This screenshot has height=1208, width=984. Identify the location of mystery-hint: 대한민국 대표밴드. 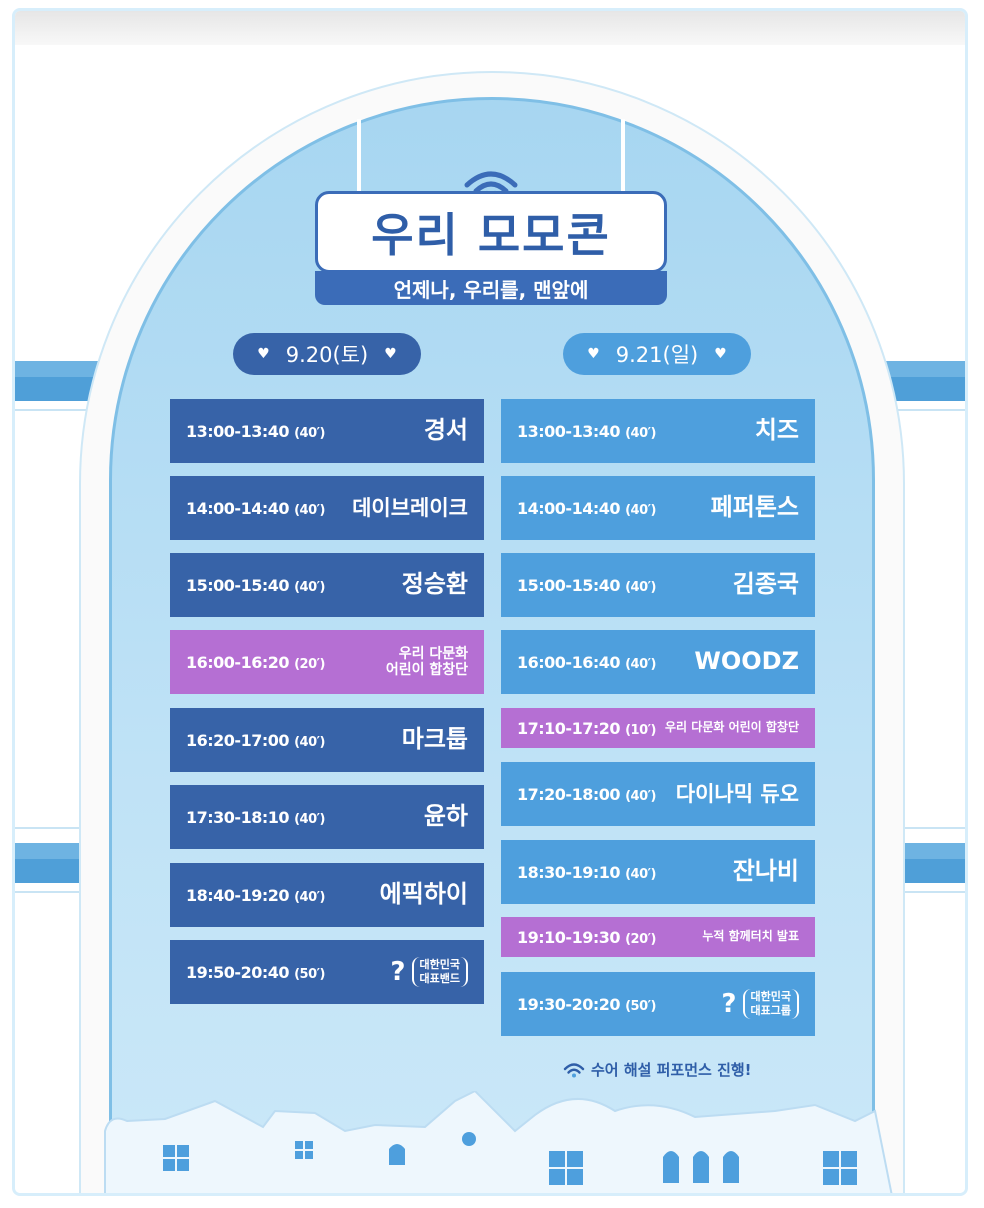
(439, 972).